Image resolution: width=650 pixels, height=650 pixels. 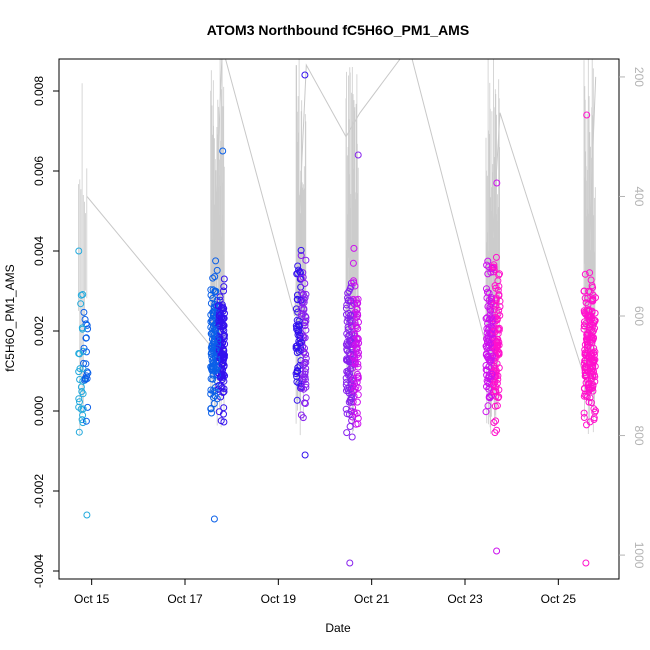 I want to click on y-tick-label: 0.006, so click(x=39, y=171).